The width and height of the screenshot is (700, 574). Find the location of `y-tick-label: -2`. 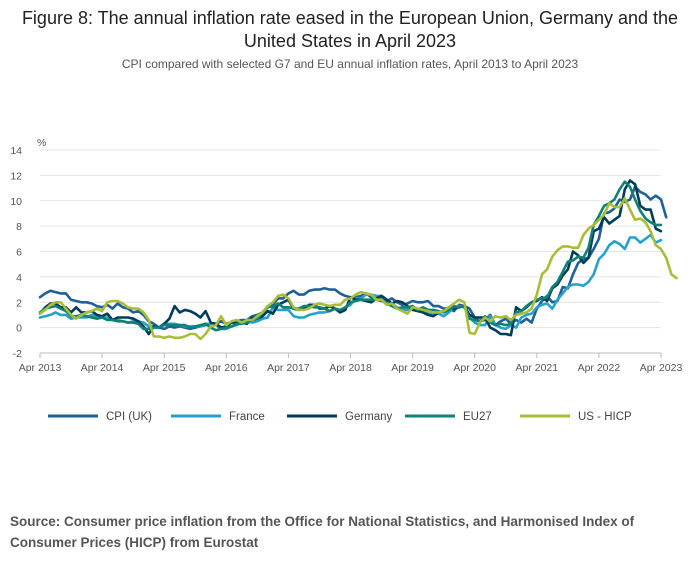

y-tick-label: -2 is located at coordinates (17, 354).